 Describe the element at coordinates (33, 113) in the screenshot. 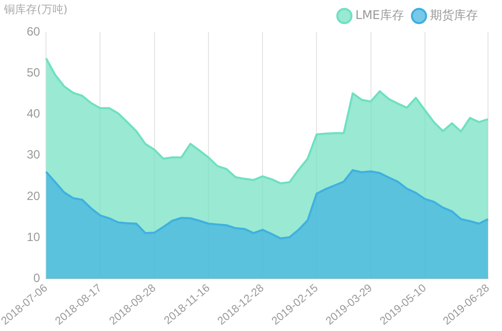

I see `y-tick-label: 40` at that location.